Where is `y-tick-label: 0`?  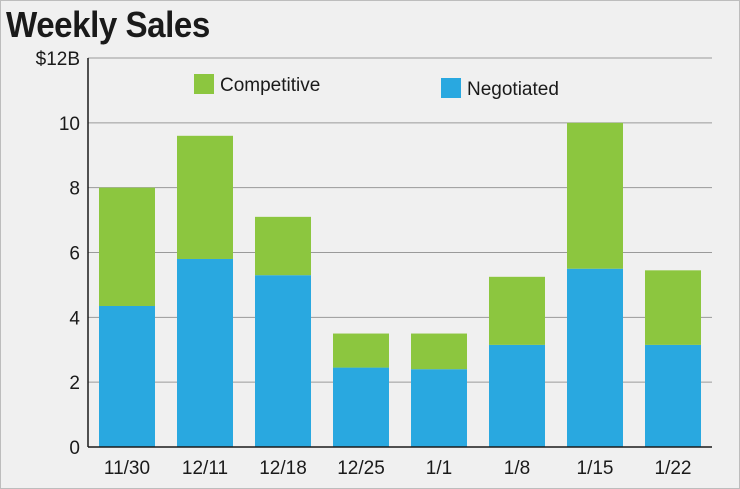 y-tick-label: 0 is located at coordinates (74, 448).